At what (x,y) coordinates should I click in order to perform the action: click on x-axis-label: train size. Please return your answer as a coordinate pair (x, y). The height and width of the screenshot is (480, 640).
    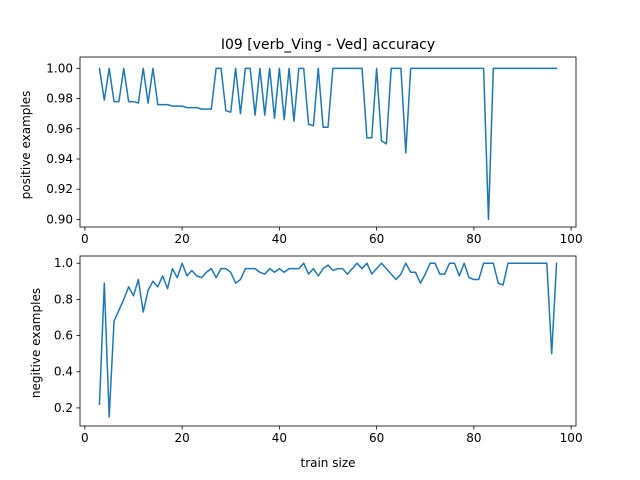
    Looking at the image, I should click on (327, 463).